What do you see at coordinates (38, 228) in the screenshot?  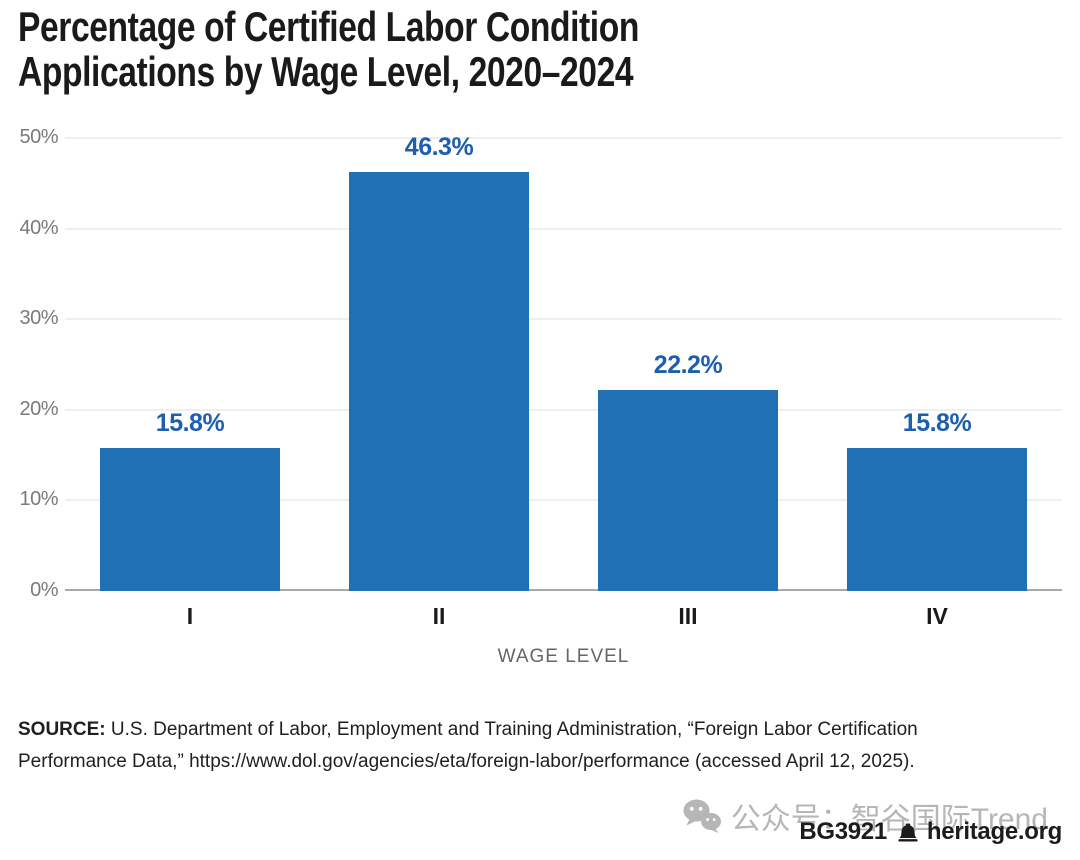 I see `y-tick-label: 40%` at bounding box center [38, 228].